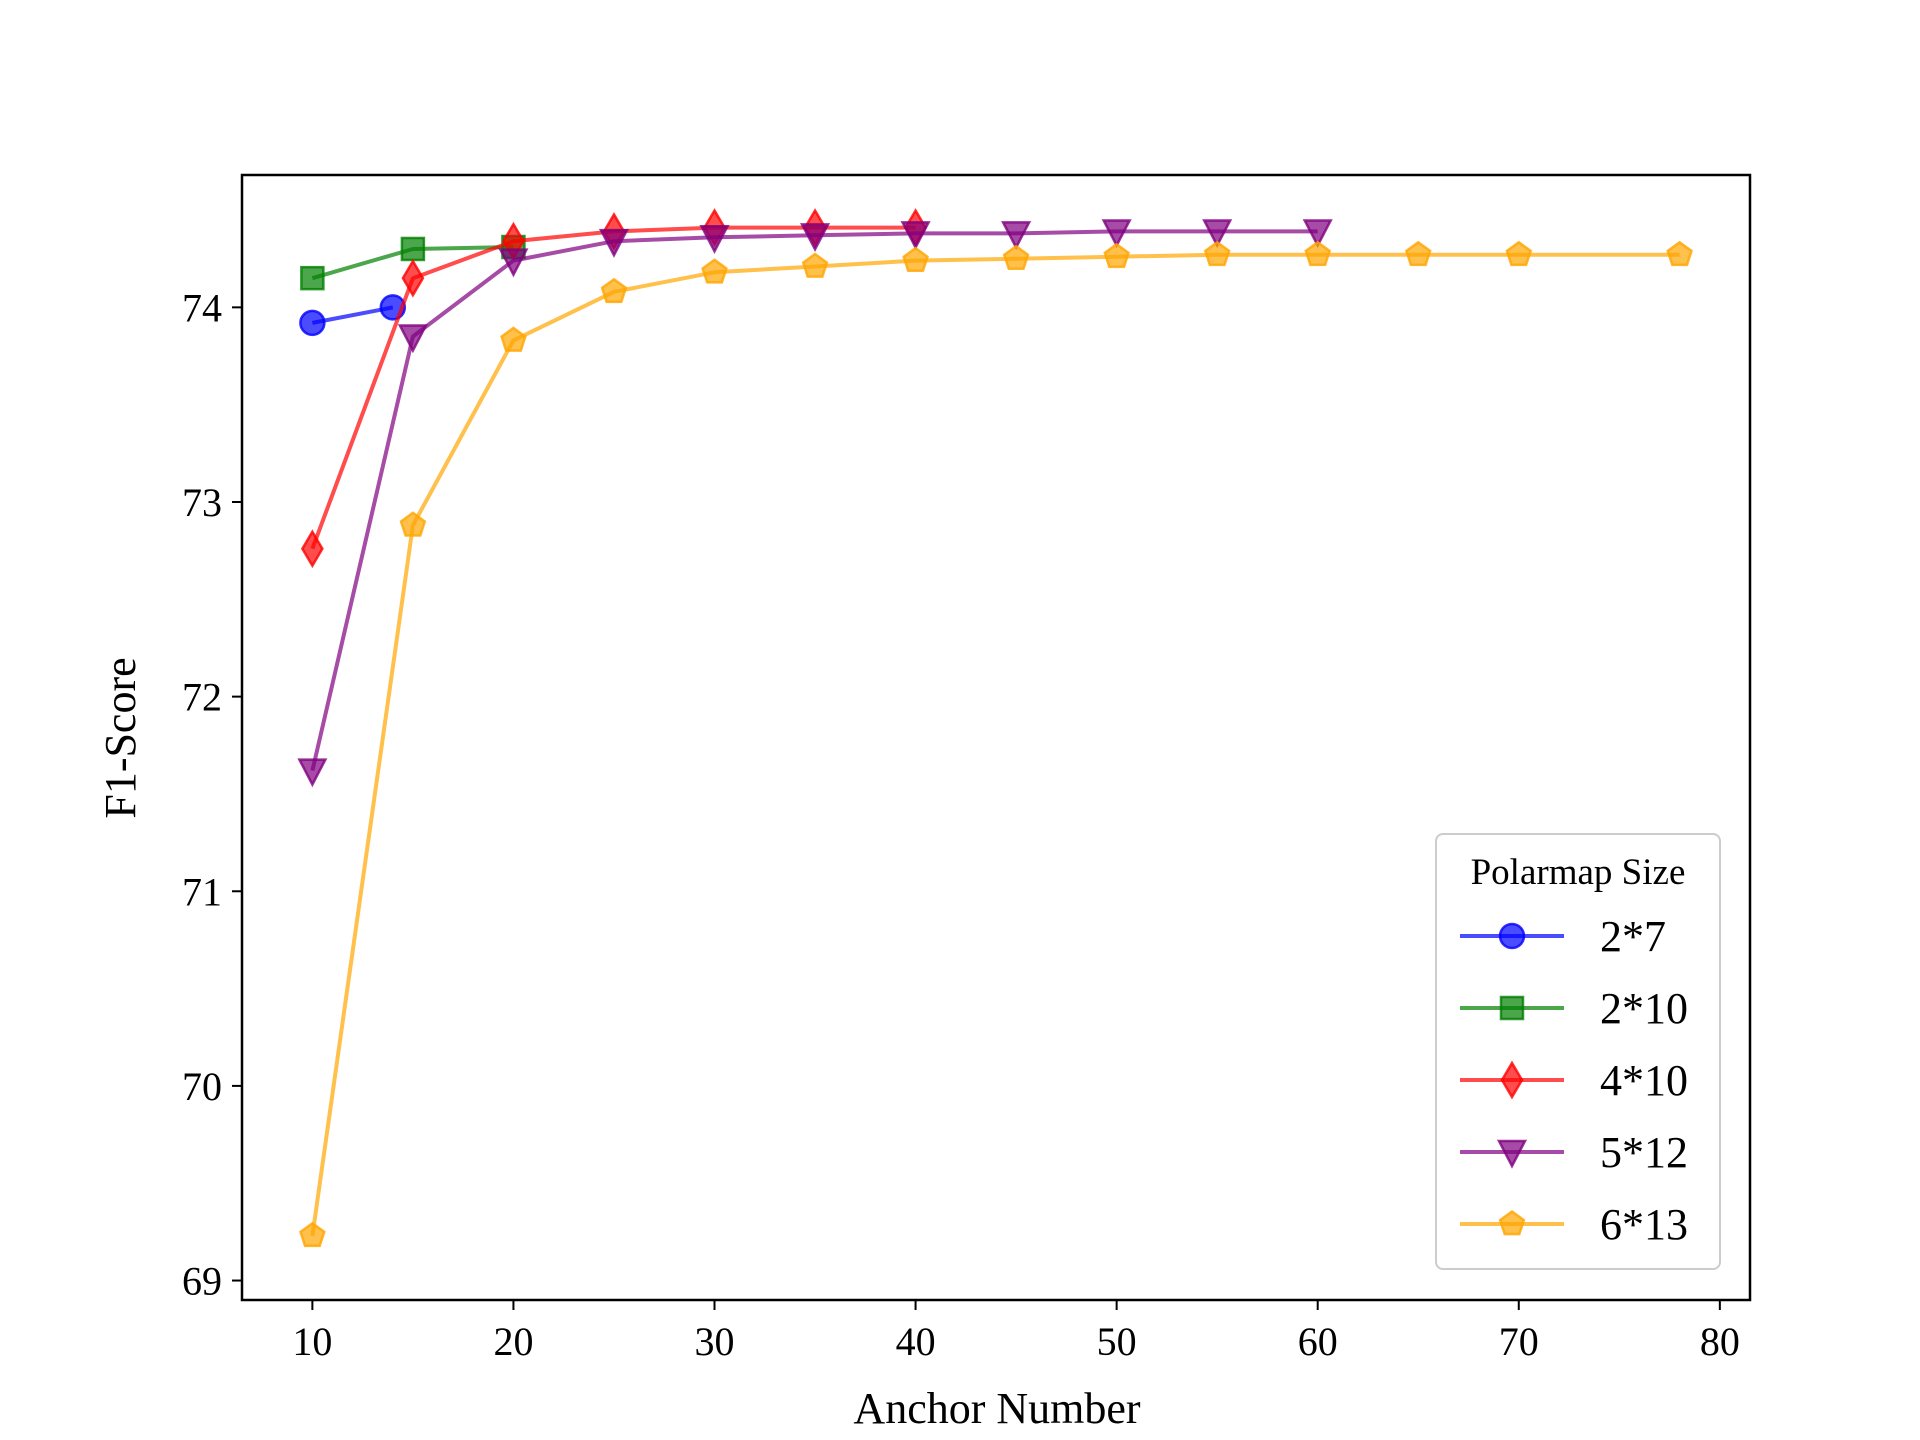  Describe the element at coordinates (1512, 1080) in the screenshot. I see `legend-marker-4*10` at that location.